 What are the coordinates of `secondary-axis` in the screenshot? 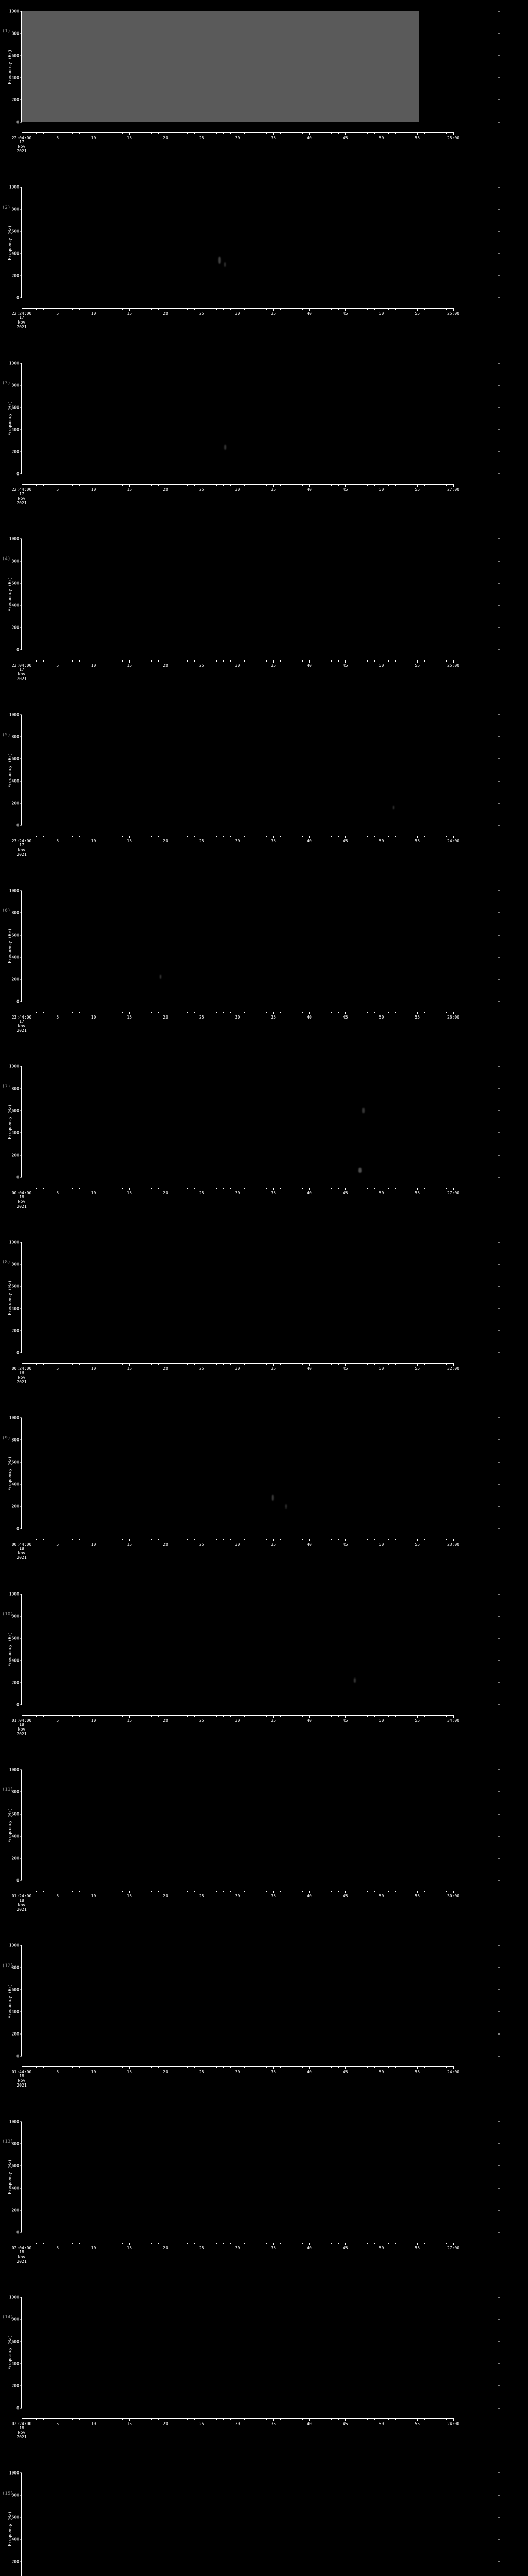 It's located at (501, 1297).